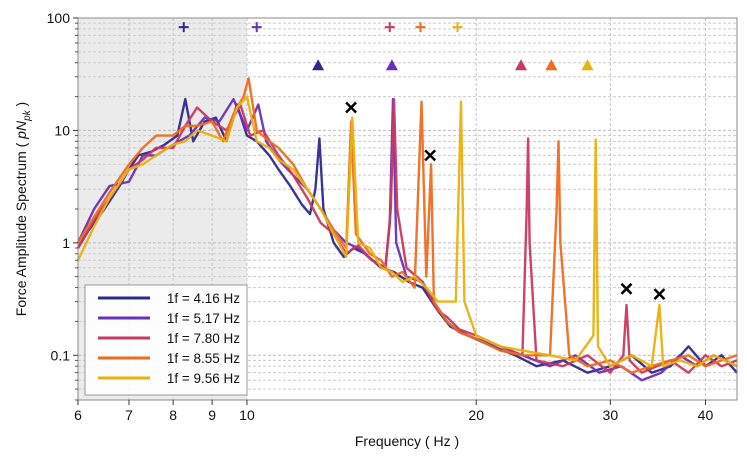 The image size is (747, 462). I want to click on legend-label-4: 1f = 8.55 Hz, so click(203, 358).